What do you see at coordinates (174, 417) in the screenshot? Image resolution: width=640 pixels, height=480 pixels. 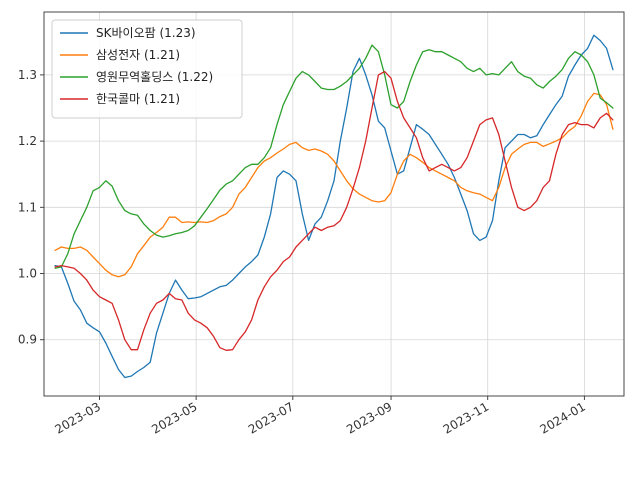 I see `x-tick-label: 2023-05` at bounding box center [174, 417].